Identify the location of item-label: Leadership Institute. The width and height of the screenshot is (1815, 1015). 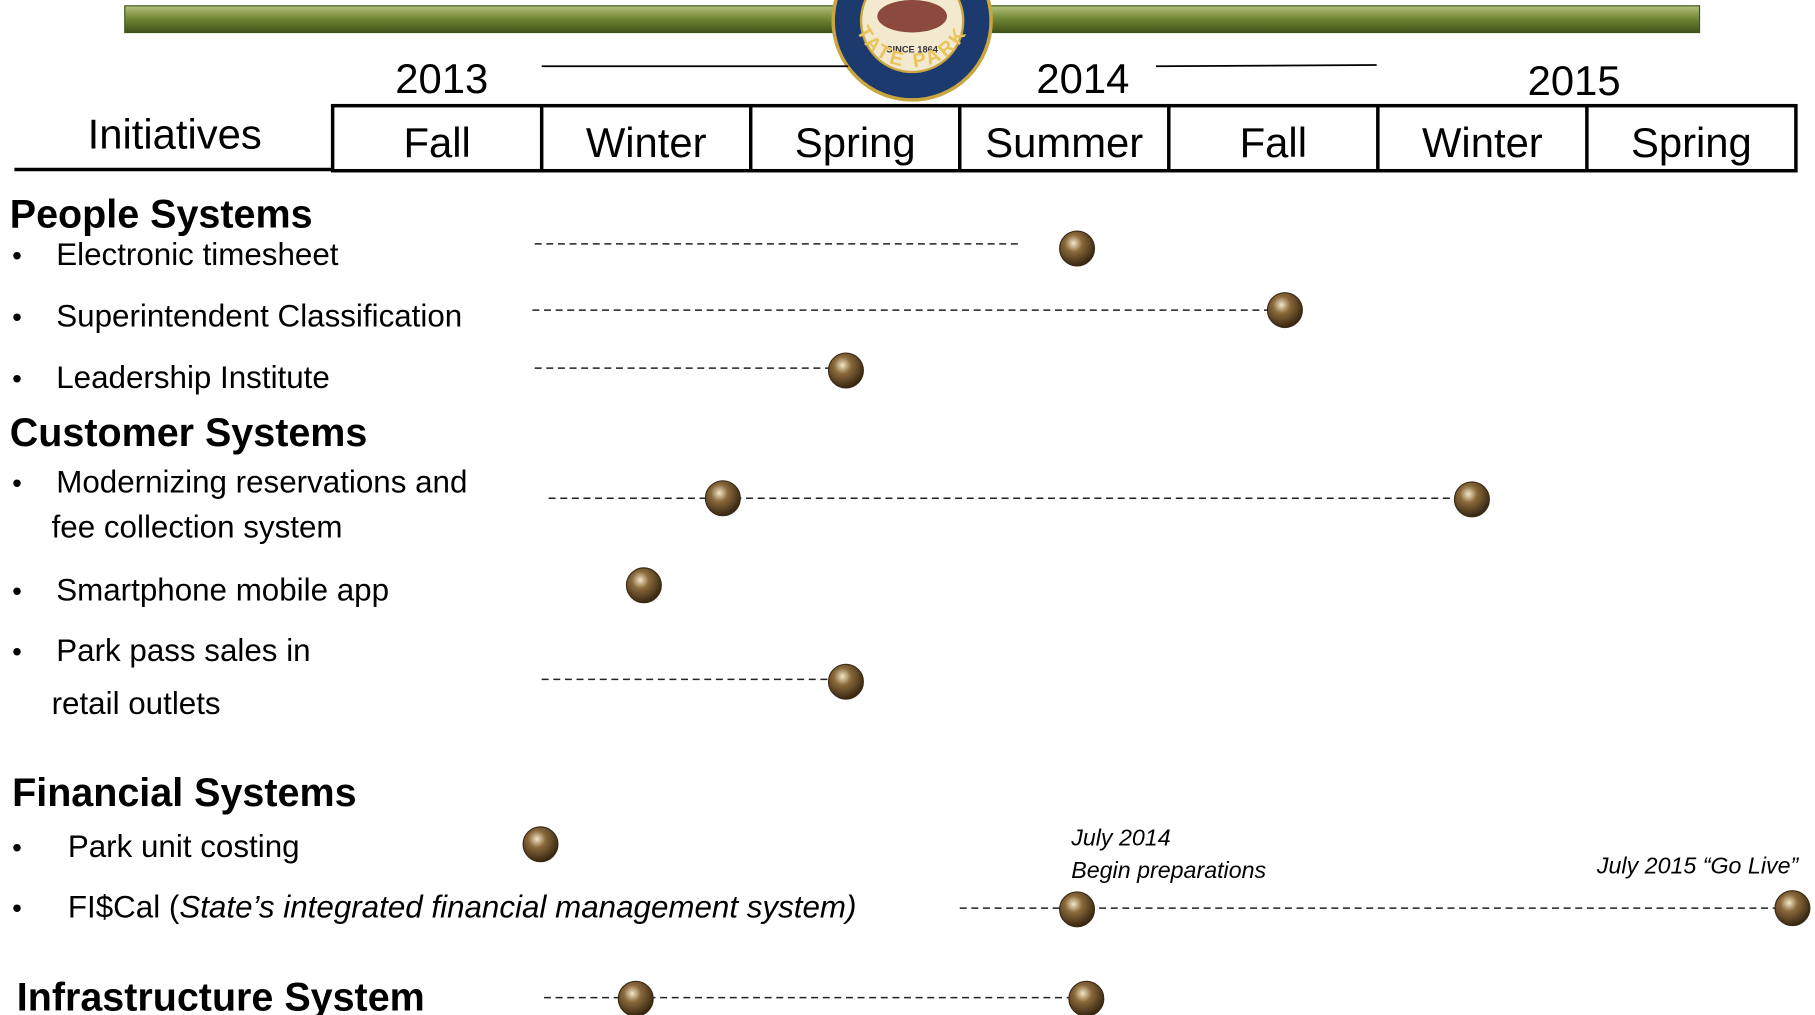
(193, 377).